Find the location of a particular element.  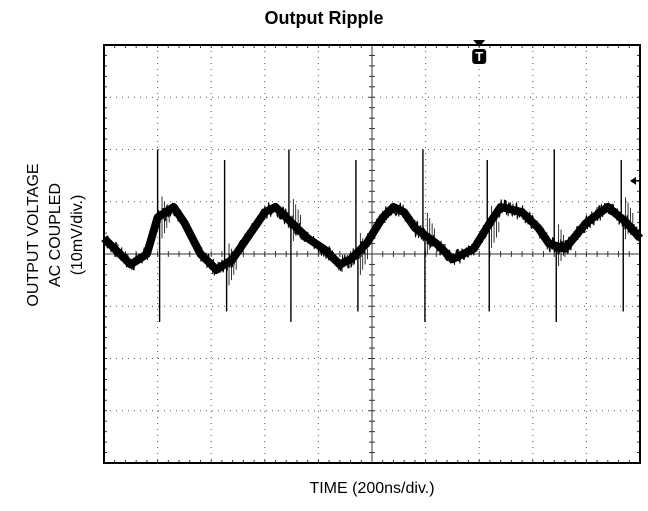

reference-arrow-icon is located at coordinates (633, 180).